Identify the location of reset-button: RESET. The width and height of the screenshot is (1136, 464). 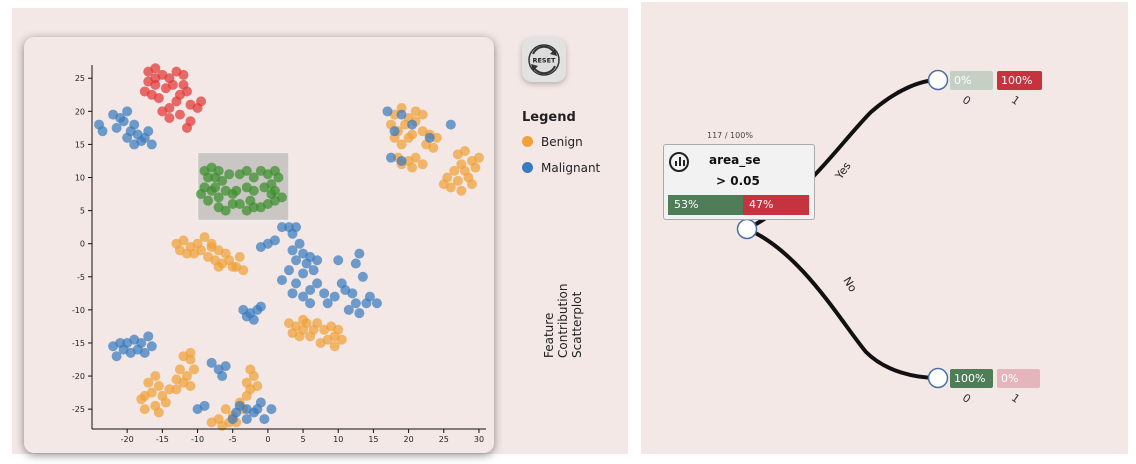
(544, 60).